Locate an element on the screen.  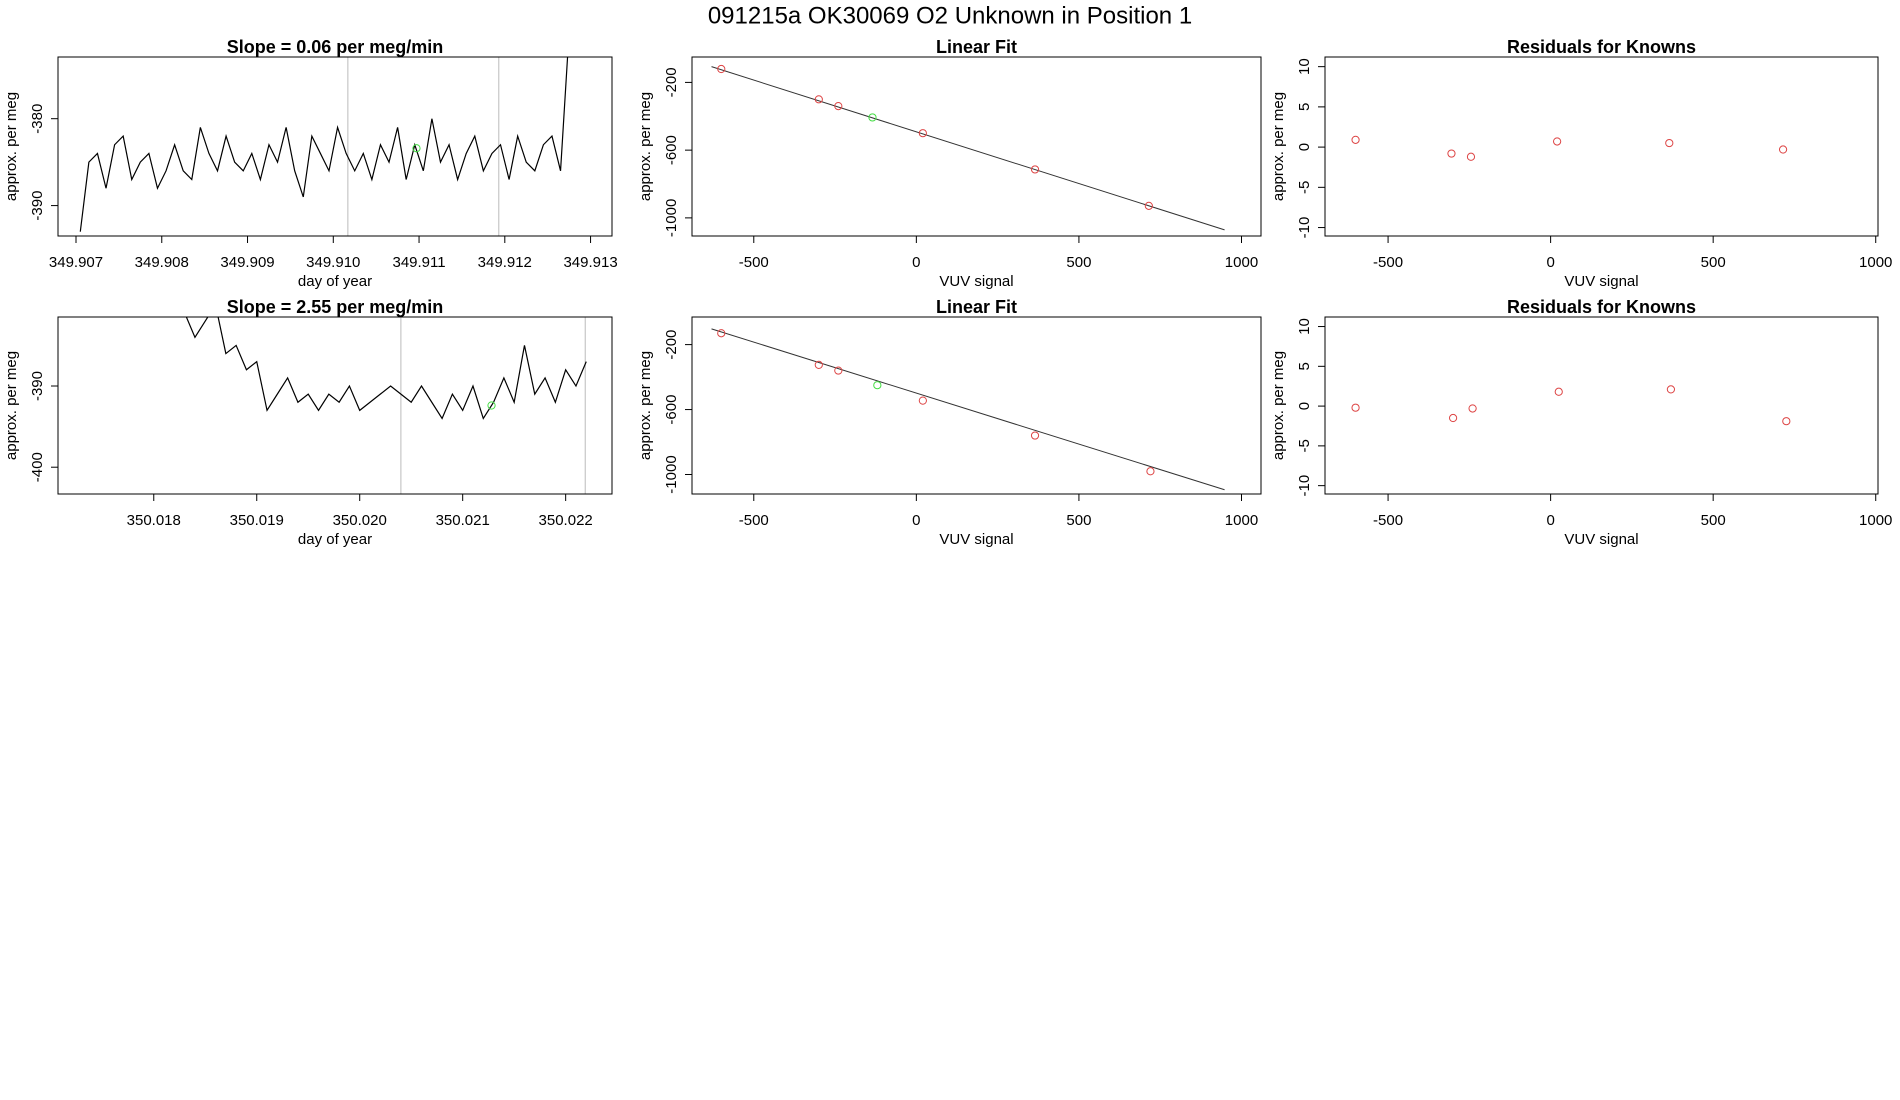
x-tick-label: 349.910 is located at coordinates (333, 262).